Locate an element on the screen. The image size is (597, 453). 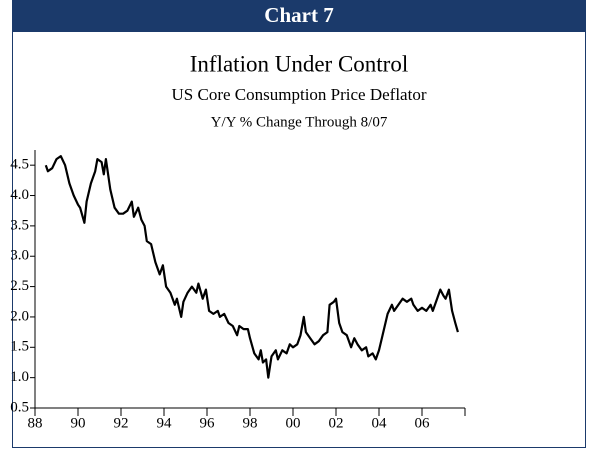
y-tick-label: 2.5 is located at coordinates (19, 286).